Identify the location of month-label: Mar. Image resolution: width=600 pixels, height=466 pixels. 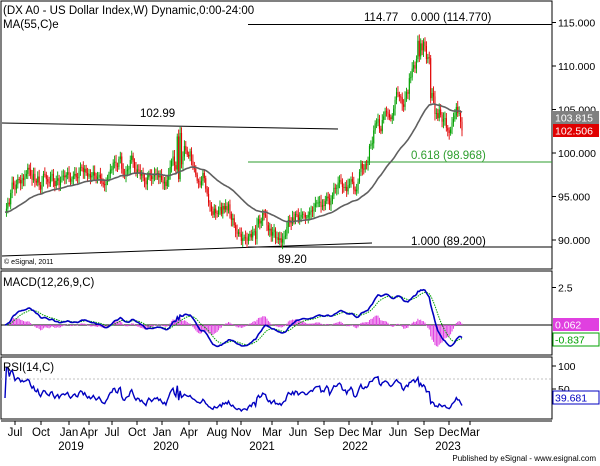
(470, 433).